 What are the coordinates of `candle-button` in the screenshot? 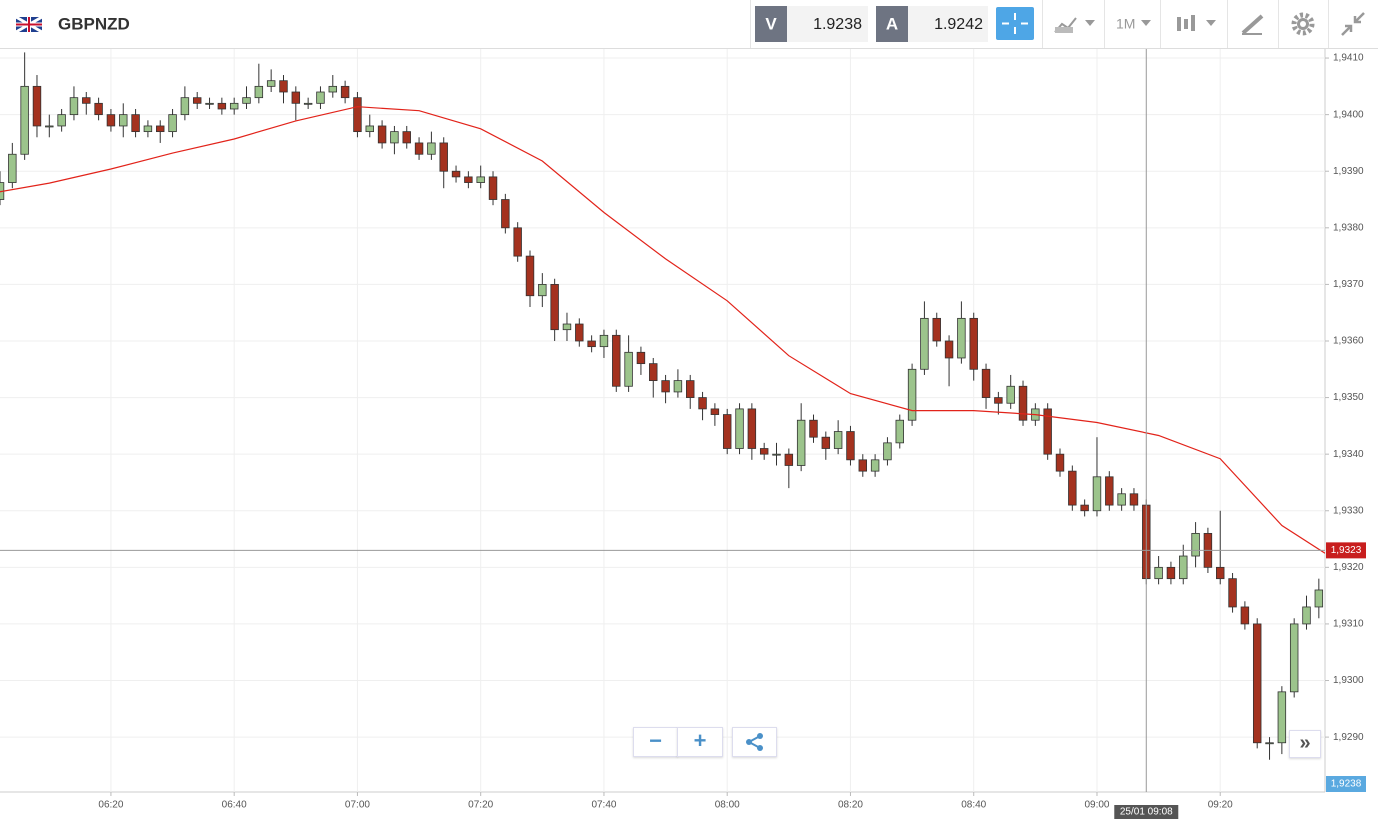 It's located at (1196, 23).